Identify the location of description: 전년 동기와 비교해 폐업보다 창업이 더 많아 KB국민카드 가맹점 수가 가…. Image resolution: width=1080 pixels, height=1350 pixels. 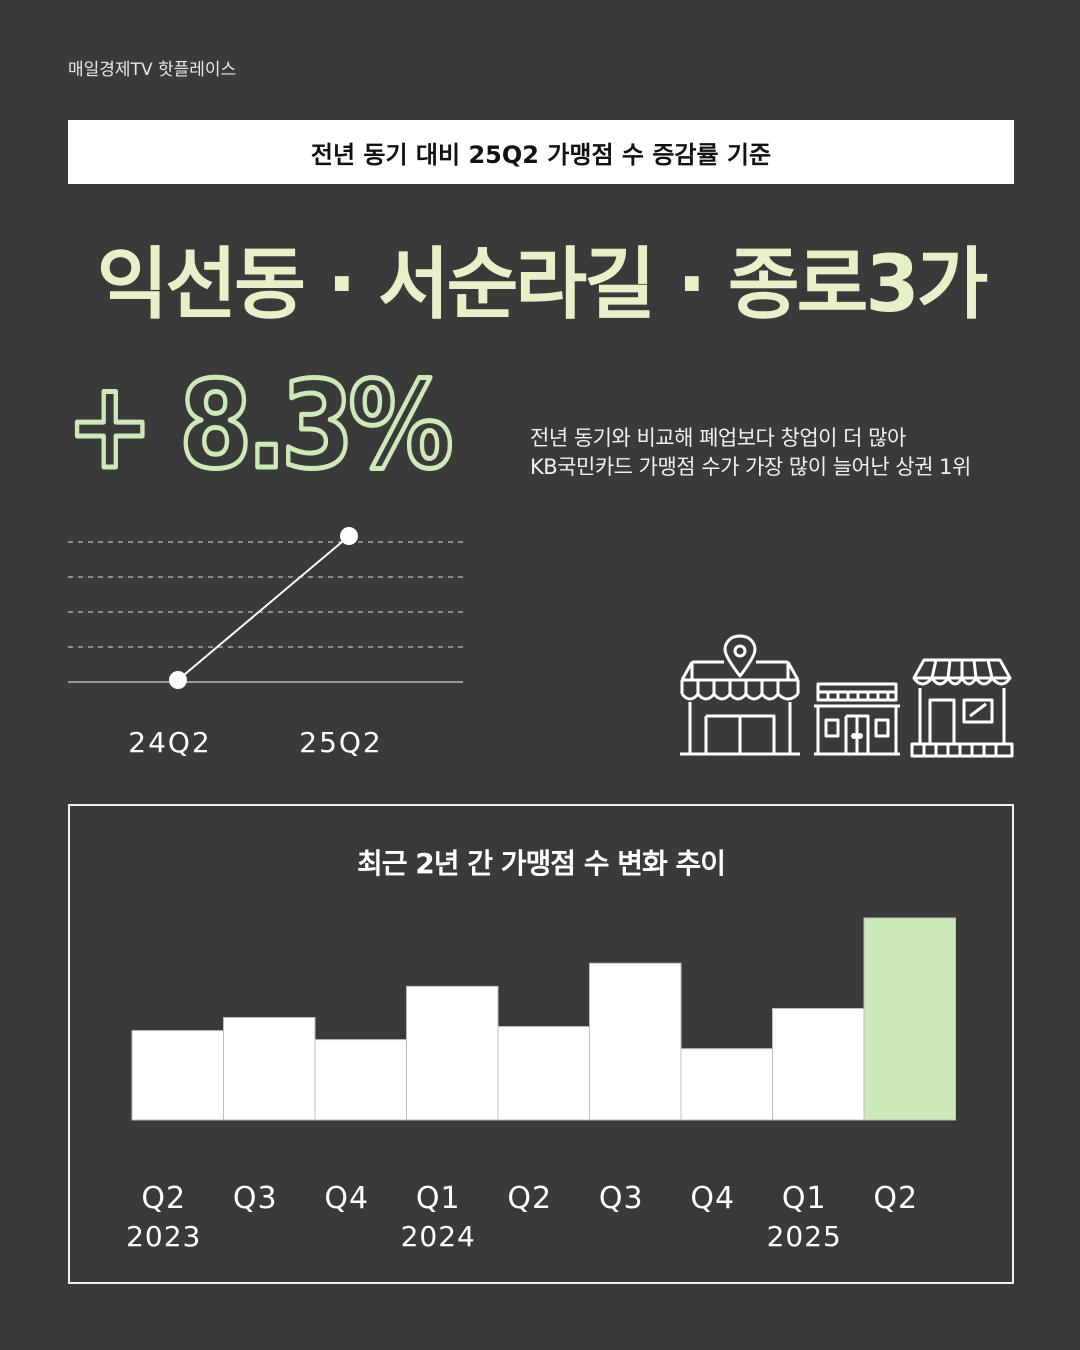
(750, 453).